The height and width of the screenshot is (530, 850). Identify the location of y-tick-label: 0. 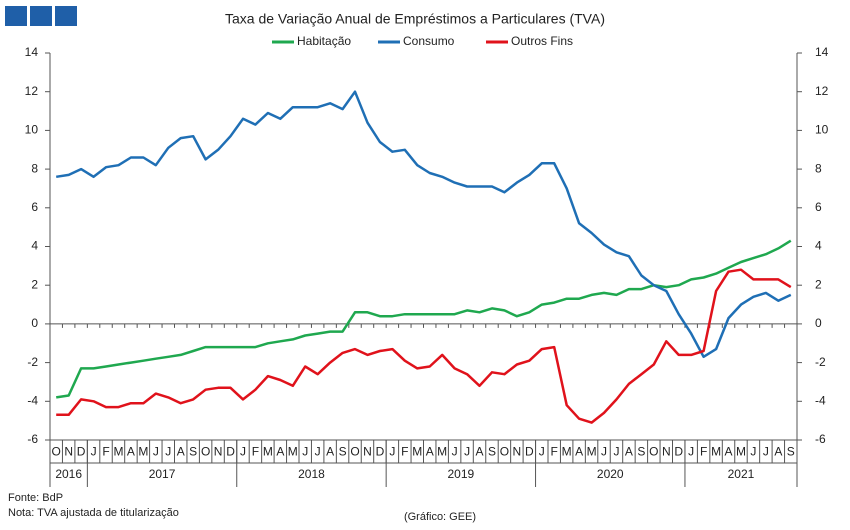
(34, 323).